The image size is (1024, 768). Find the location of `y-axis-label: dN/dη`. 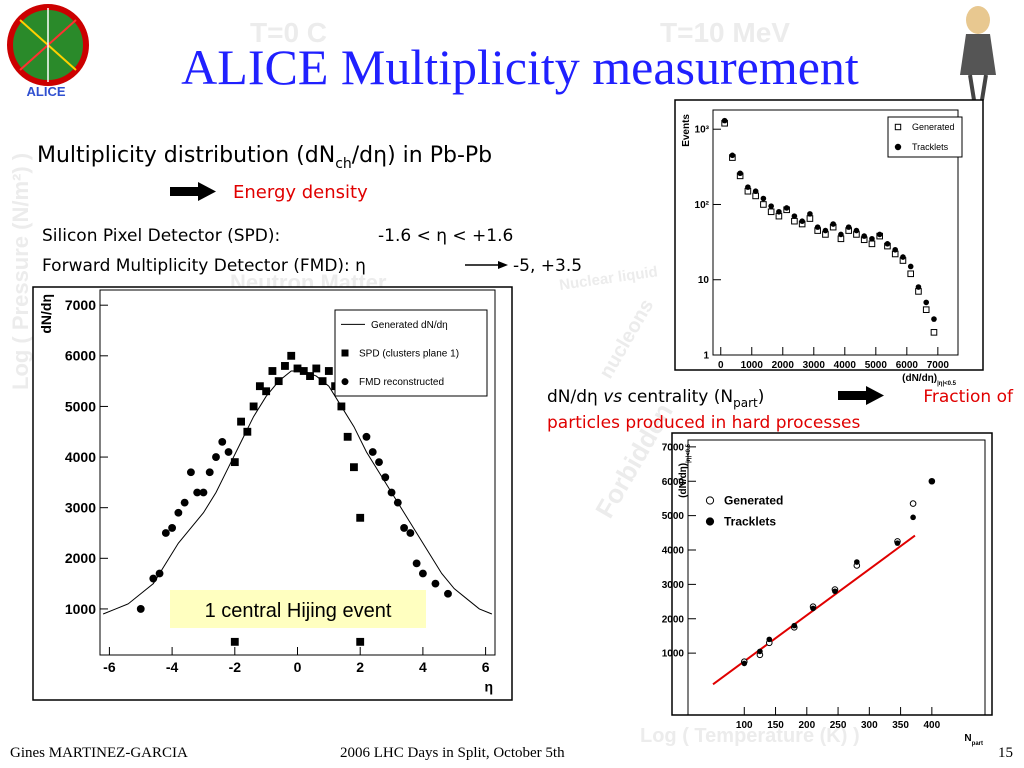

y-axis-label: dN/dη is located at coordinates (46, 314).